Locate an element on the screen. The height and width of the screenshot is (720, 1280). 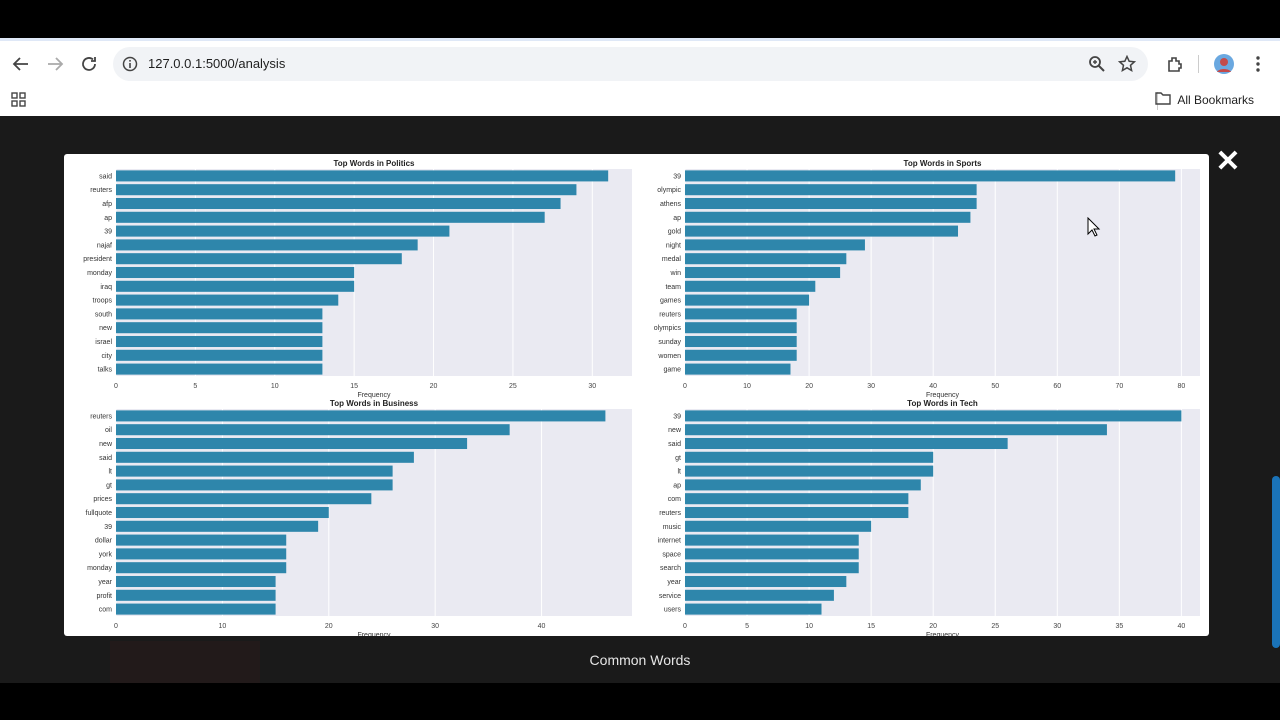
y-tick-label: prices is located at coordinates (102, 499).